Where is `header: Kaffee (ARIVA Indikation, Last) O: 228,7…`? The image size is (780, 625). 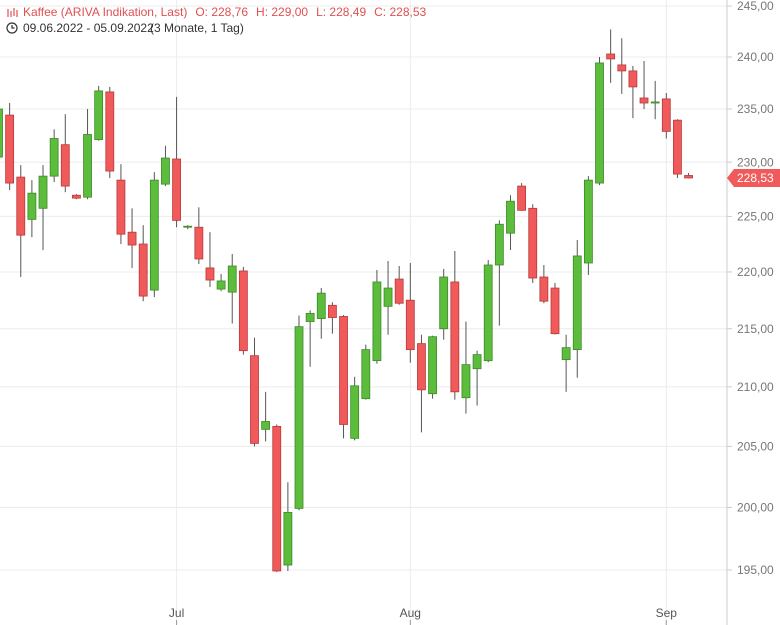 header: Kaffee (ARIVA Indikation, Last) O: 228,7… is located at coordinates (216, 20).